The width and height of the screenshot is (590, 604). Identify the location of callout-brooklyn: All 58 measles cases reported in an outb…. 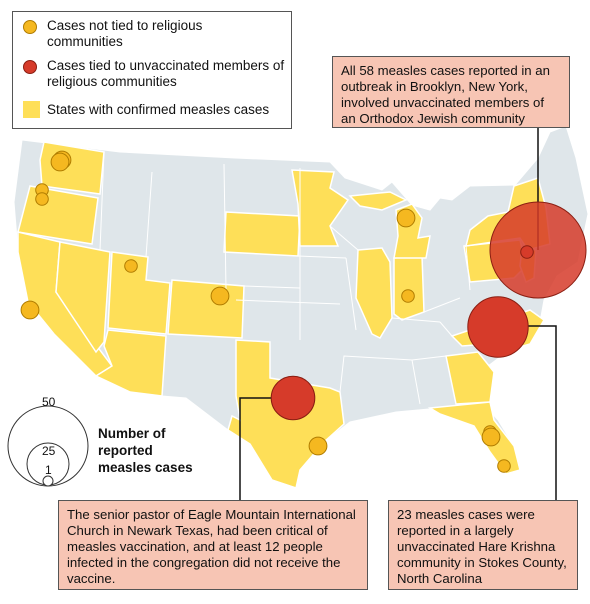
(451, 92).